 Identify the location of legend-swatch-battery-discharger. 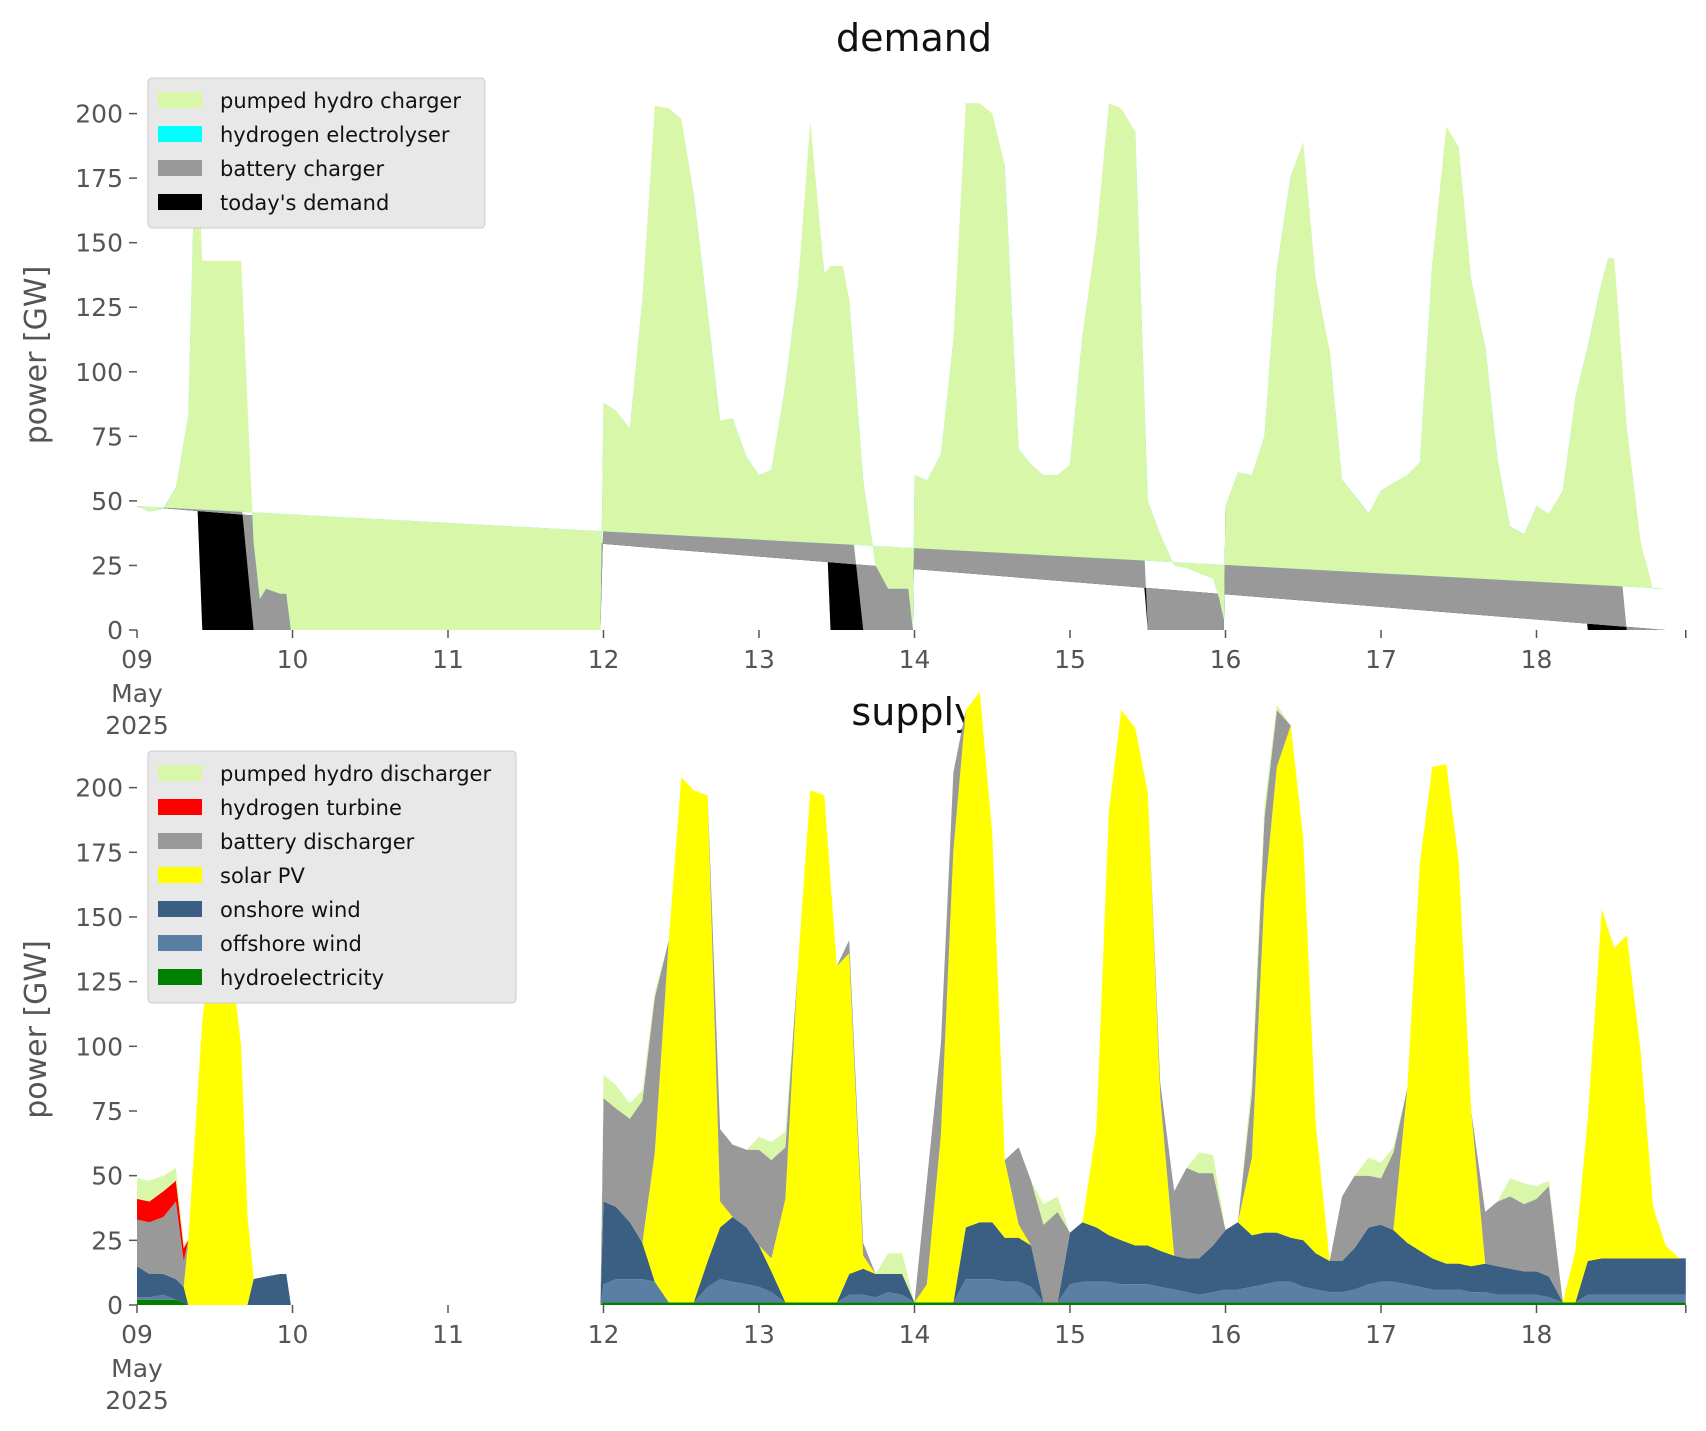
(180, 841).